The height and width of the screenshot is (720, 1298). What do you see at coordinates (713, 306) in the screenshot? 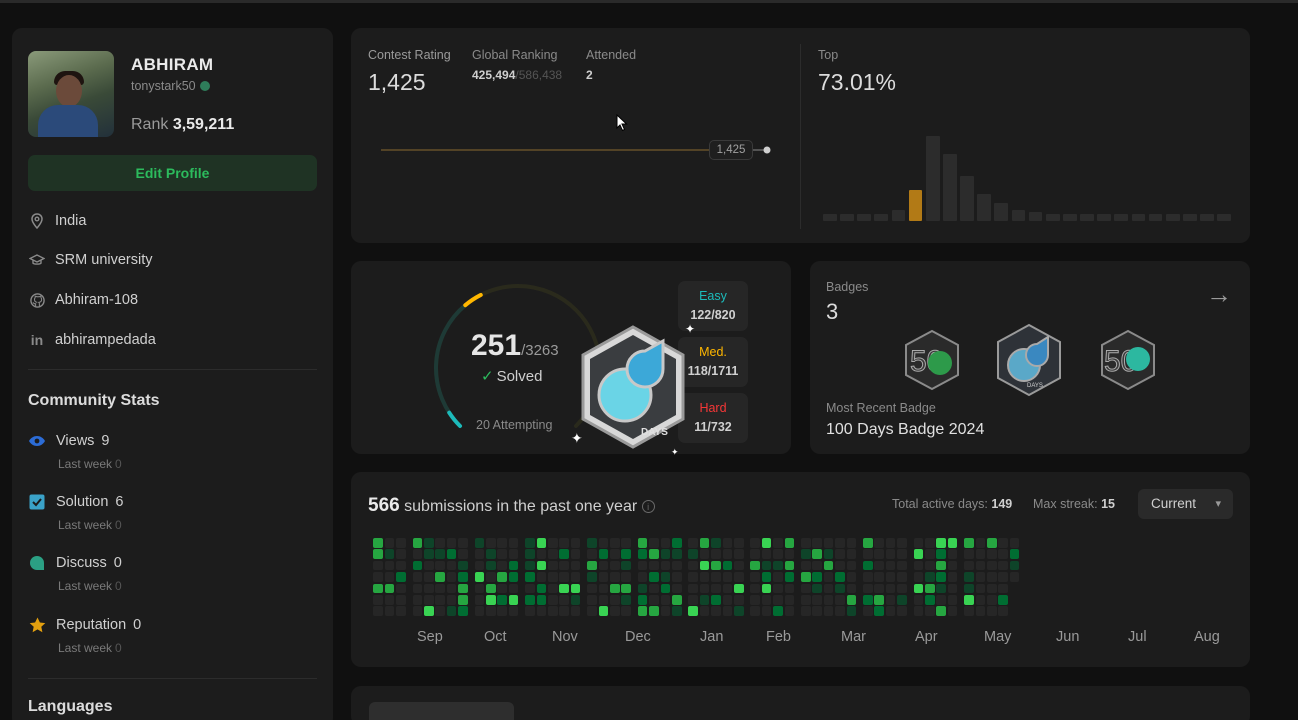
I see `easy-stat: Easy 122/820` at bounding box center [713, 306].